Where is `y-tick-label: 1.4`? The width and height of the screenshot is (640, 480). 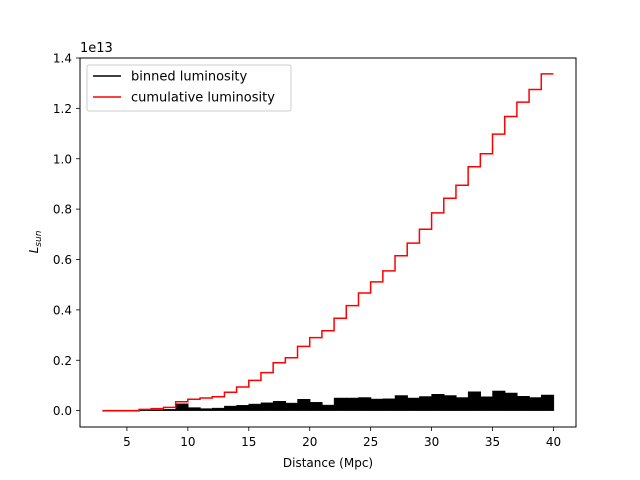 y-tick-label: 1.4 is located at coordinates (62, 59).